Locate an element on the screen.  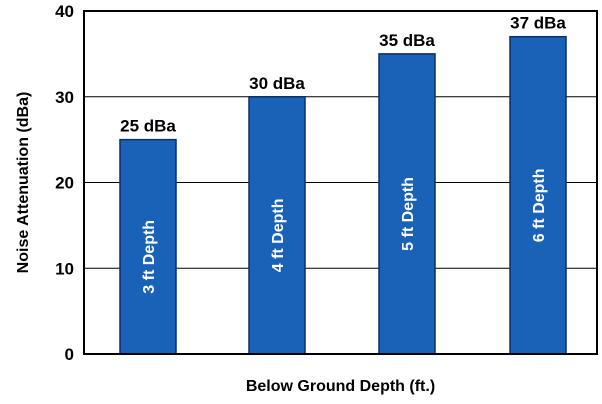
y-tick-label: 0 is located at coordinates (69, 354).